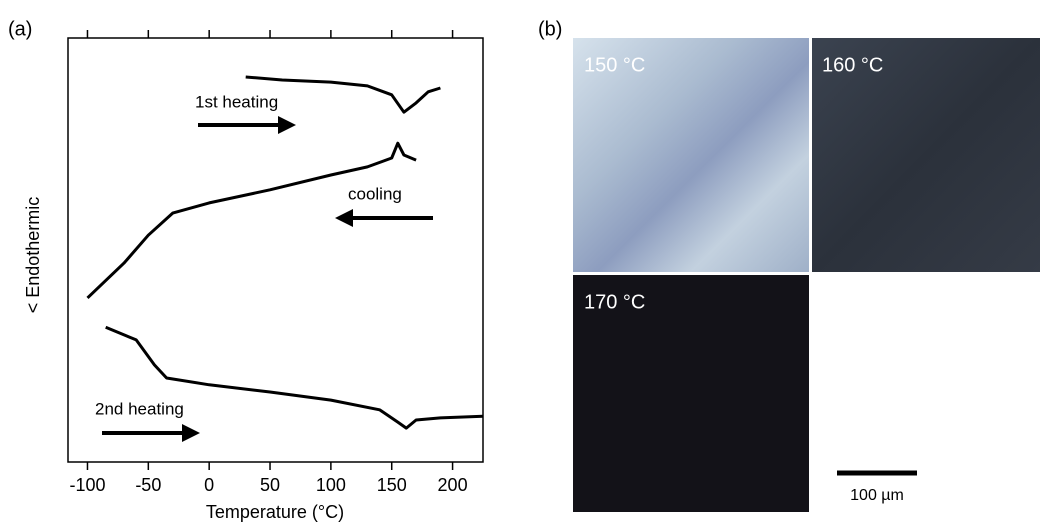  What do you see at coordinates (270, 485) in the screenshot?
I see `x-tick-label: 50` at bounding box center [270, 485].